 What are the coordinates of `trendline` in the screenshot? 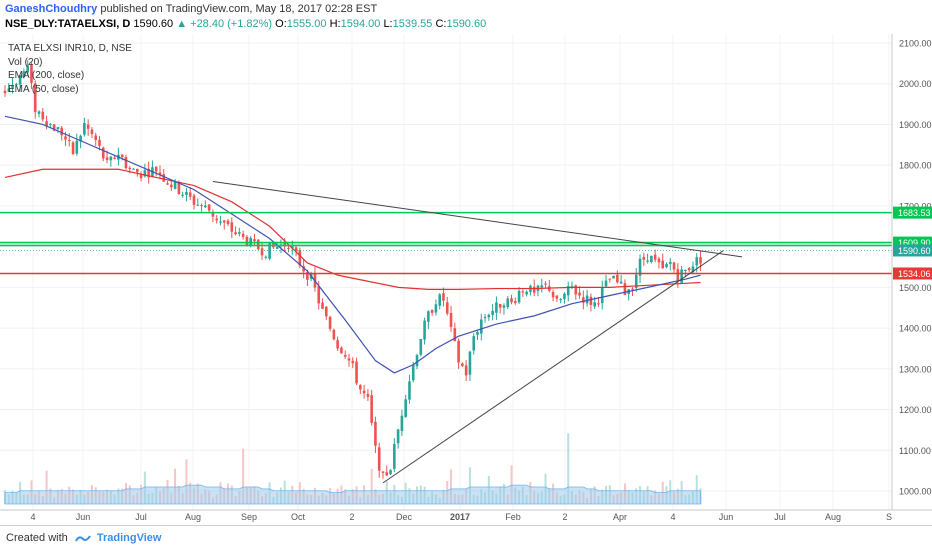 It's located at (477, 219).